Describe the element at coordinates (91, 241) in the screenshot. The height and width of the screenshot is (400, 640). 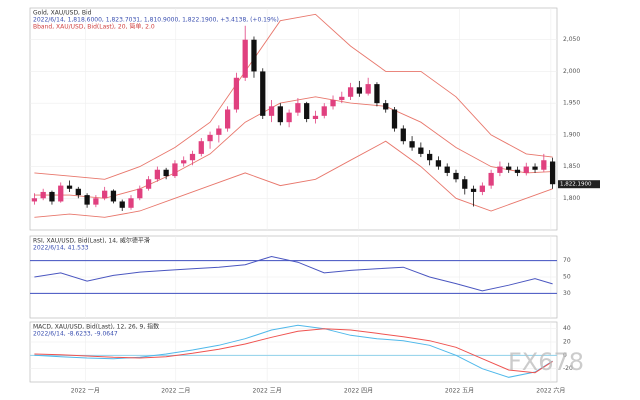
I see `panel-title: RSI, XAU/USD, Bid(Last), 14, 威尔德平滑` at that location.